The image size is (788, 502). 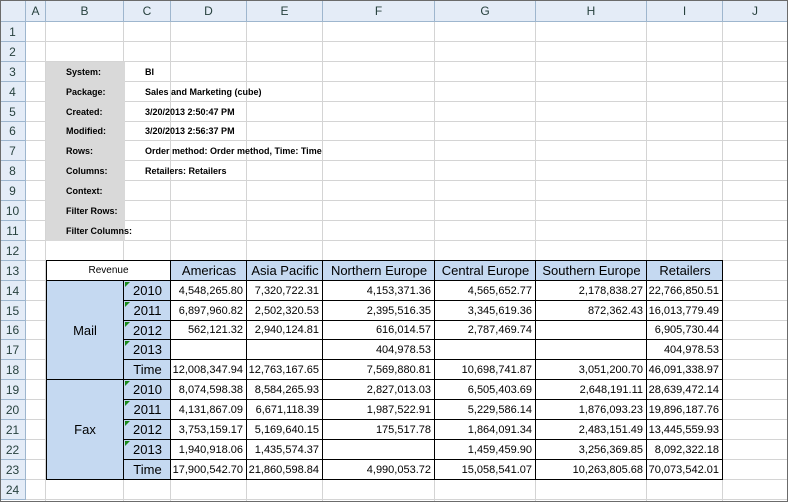 What do you see at coordinates (13, 211) in the screenshot?
I see `row-header-10: 10` at bounding box center [13, 211].